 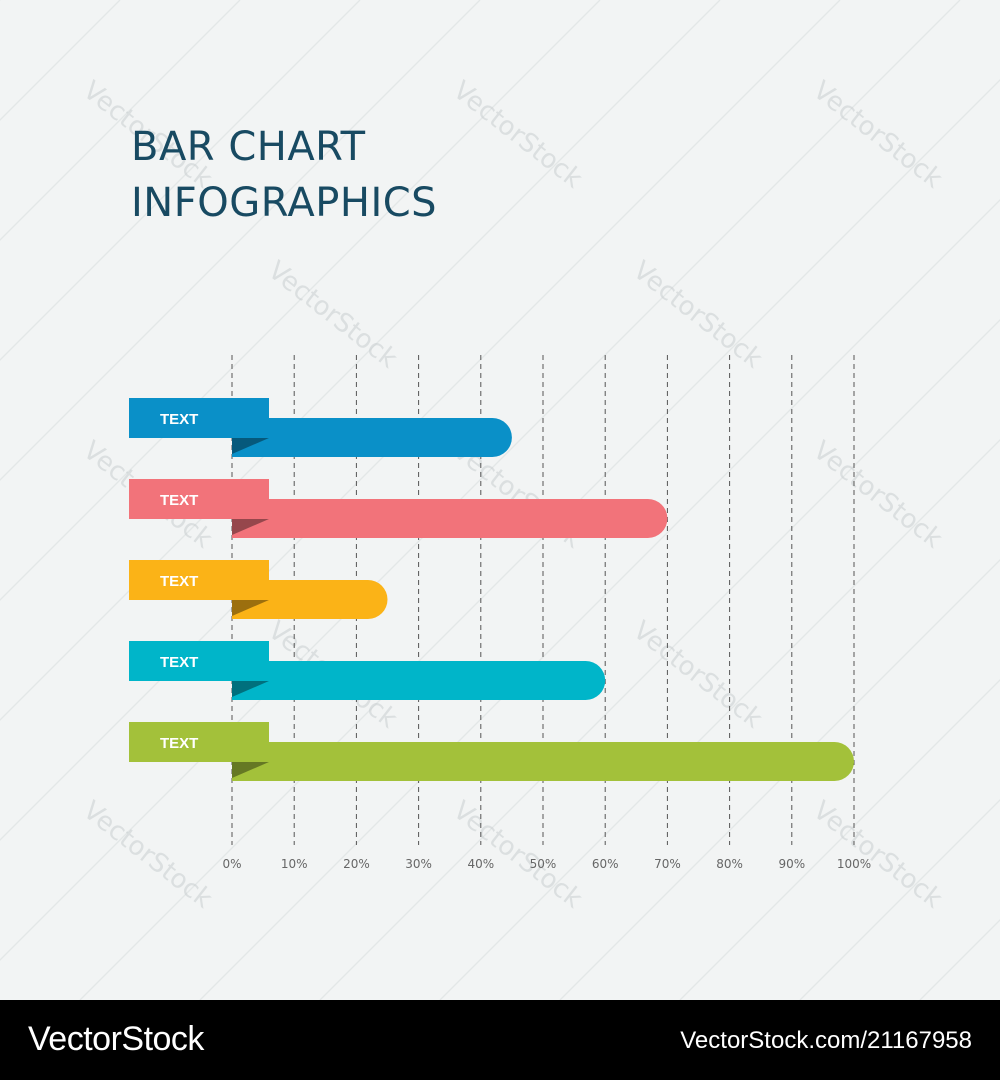 What do you see at coordinates (826, 1040) in the screenshot?
I see `footer-image-id: VectorStock.com/21167958` at bounding box center [826, 1040].